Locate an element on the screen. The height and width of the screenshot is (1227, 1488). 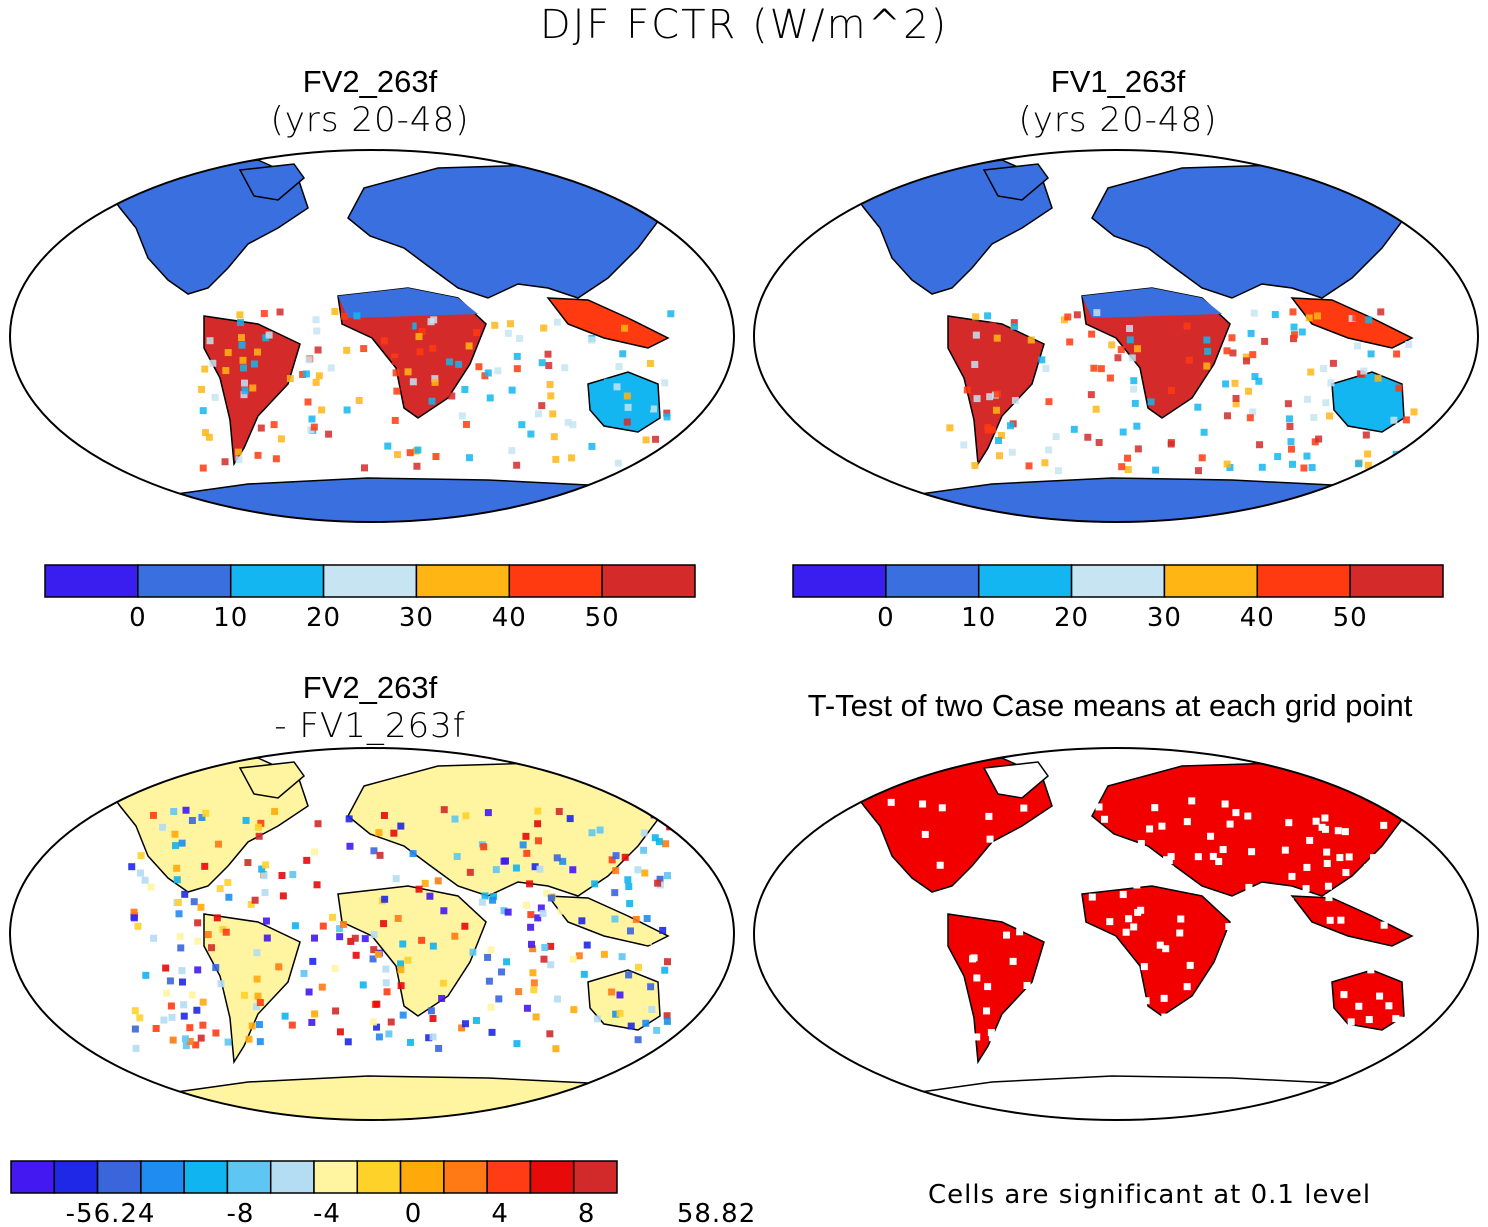
continent-greenland is located at coordinates (1016, 182).